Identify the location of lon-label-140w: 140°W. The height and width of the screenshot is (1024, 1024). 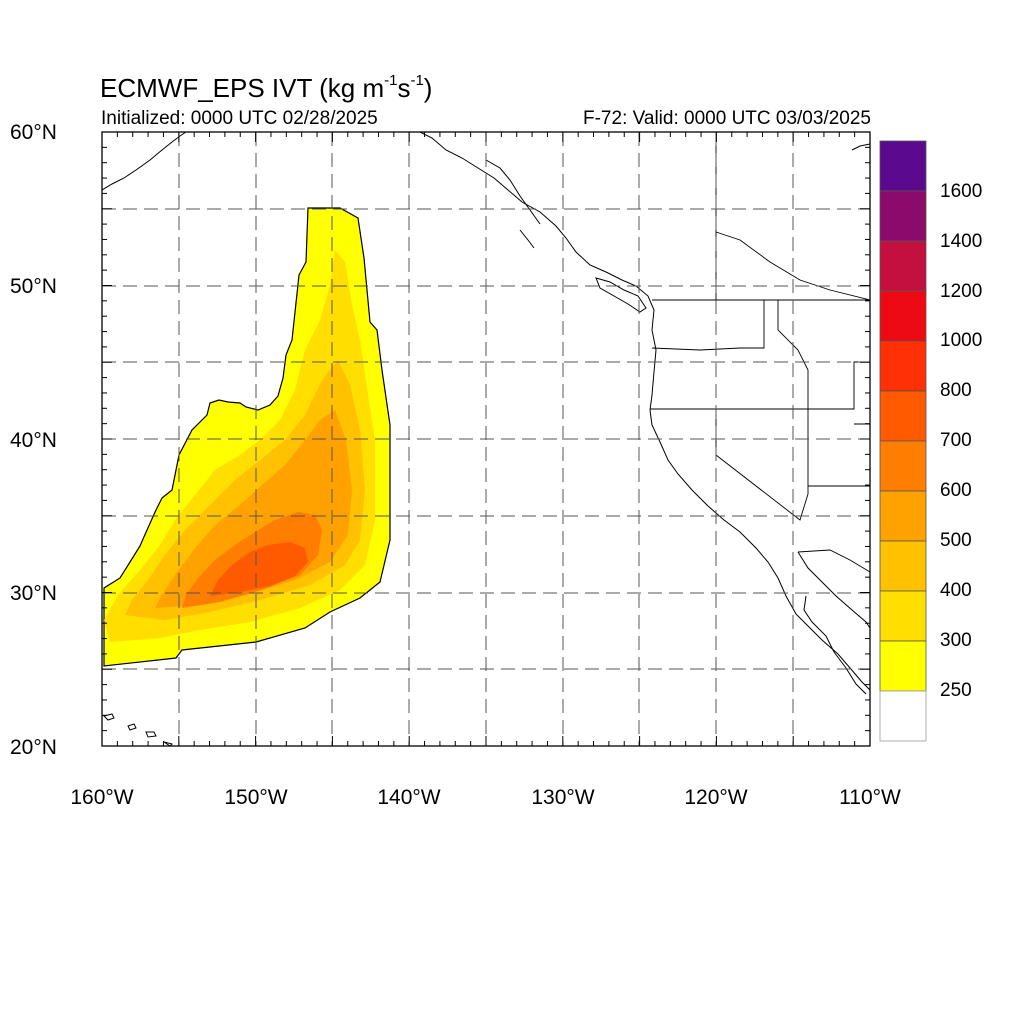
(409, 797).